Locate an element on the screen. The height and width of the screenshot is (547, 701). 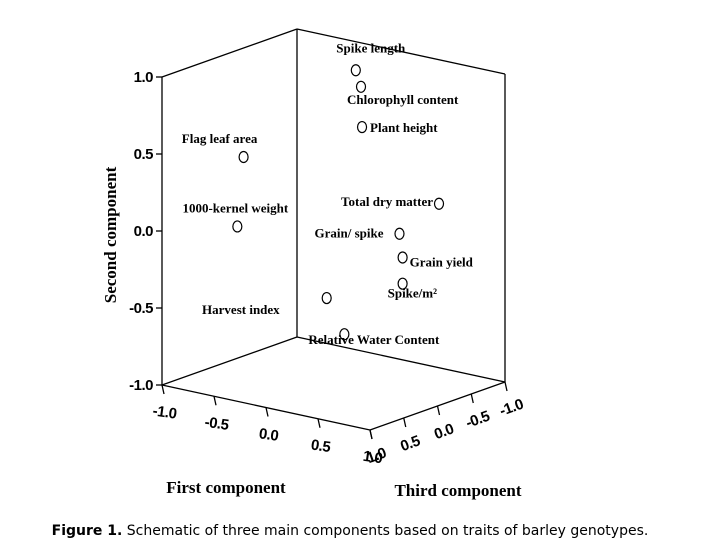
point-label: Plant height is located at coordinates (404, 127).